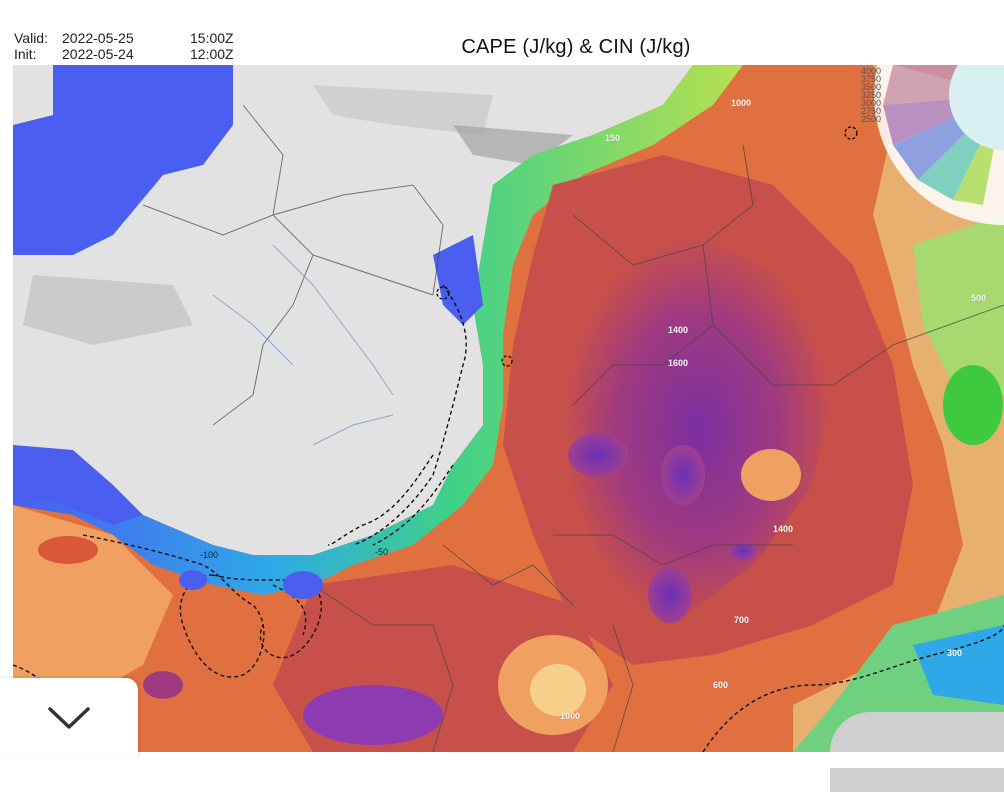  Describe the element at coordinates (33, 95) in the screenshot. I see `land-corner` at that location.